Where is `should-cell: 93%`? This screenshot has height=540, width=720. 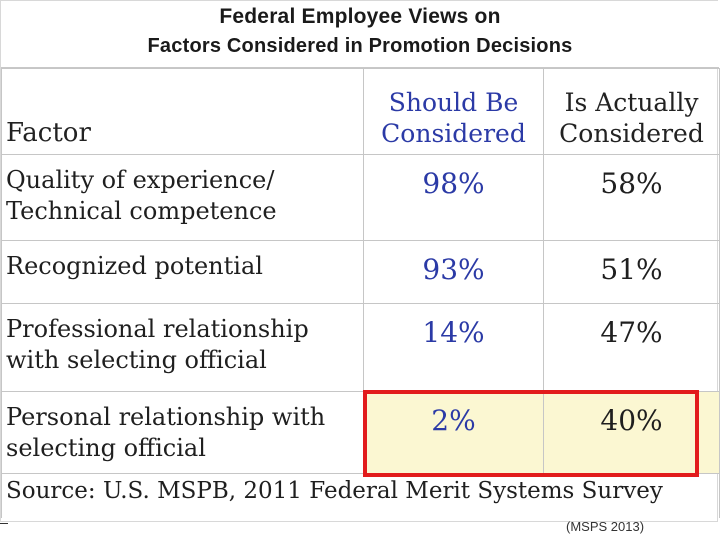
should-cell: 93% is located at coordinates (453, 272).